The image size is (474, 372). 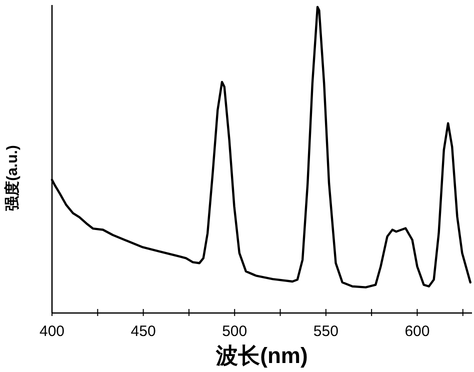 I want to click on x-tick-label: 450, so click(x=143, y=331).